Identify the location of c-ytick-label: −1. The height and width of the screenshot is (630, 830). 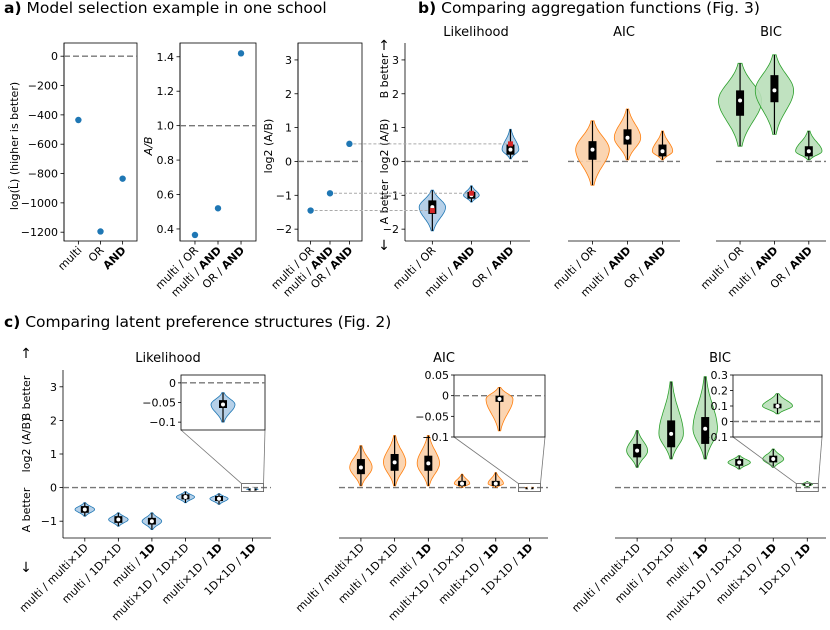
(49, 521).